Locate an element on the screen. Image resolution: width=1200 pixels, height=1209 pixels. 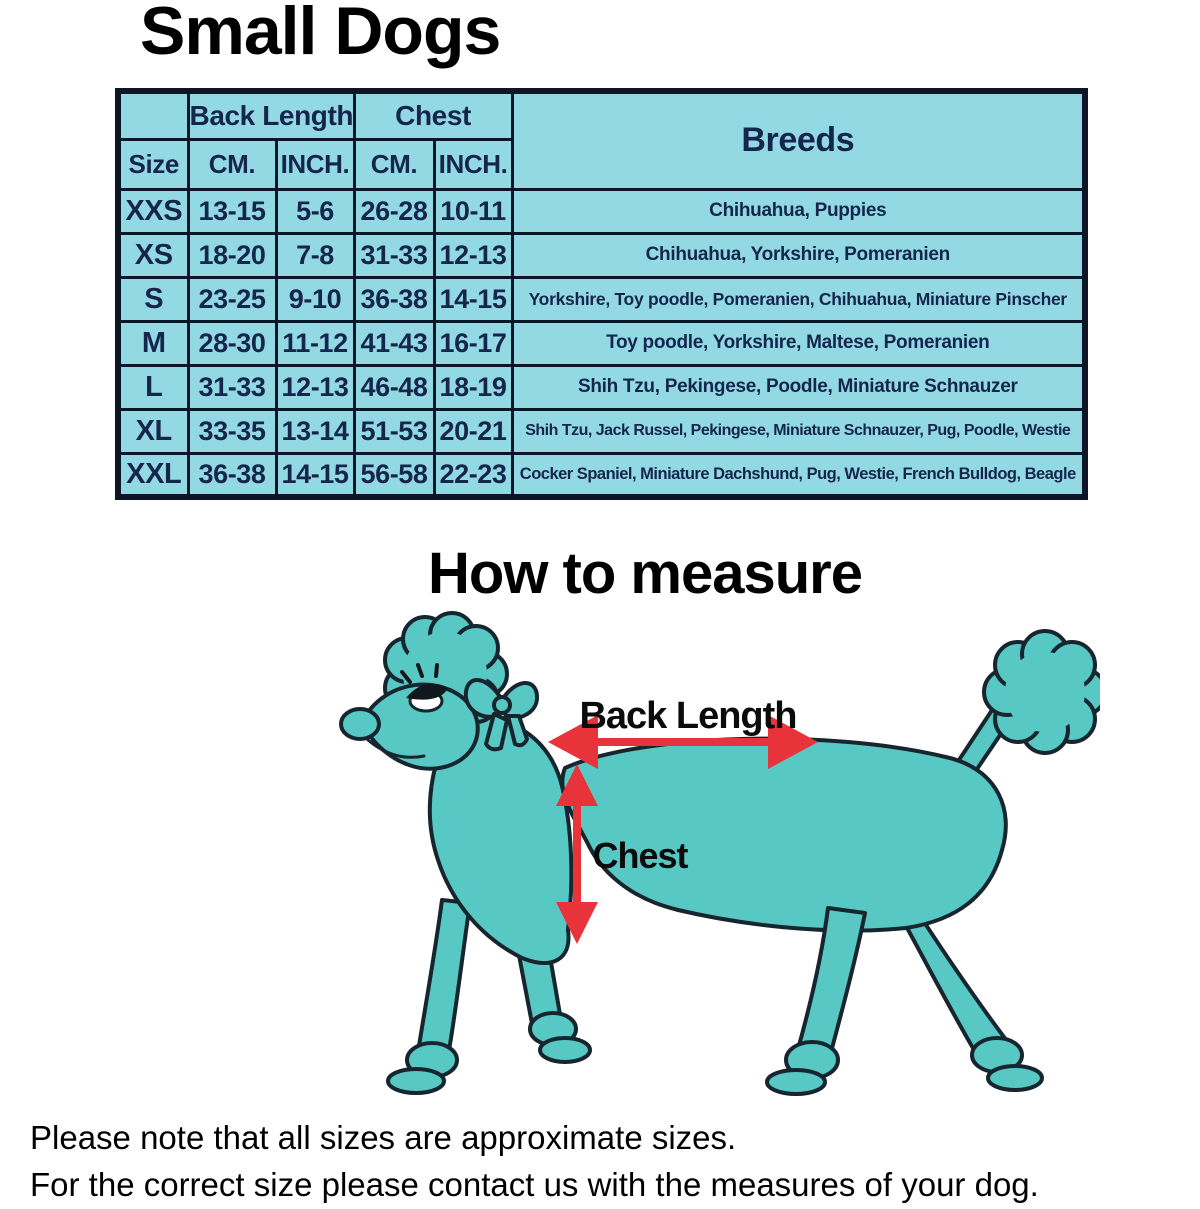
chest-arrow is located at coordinates (577, 853).